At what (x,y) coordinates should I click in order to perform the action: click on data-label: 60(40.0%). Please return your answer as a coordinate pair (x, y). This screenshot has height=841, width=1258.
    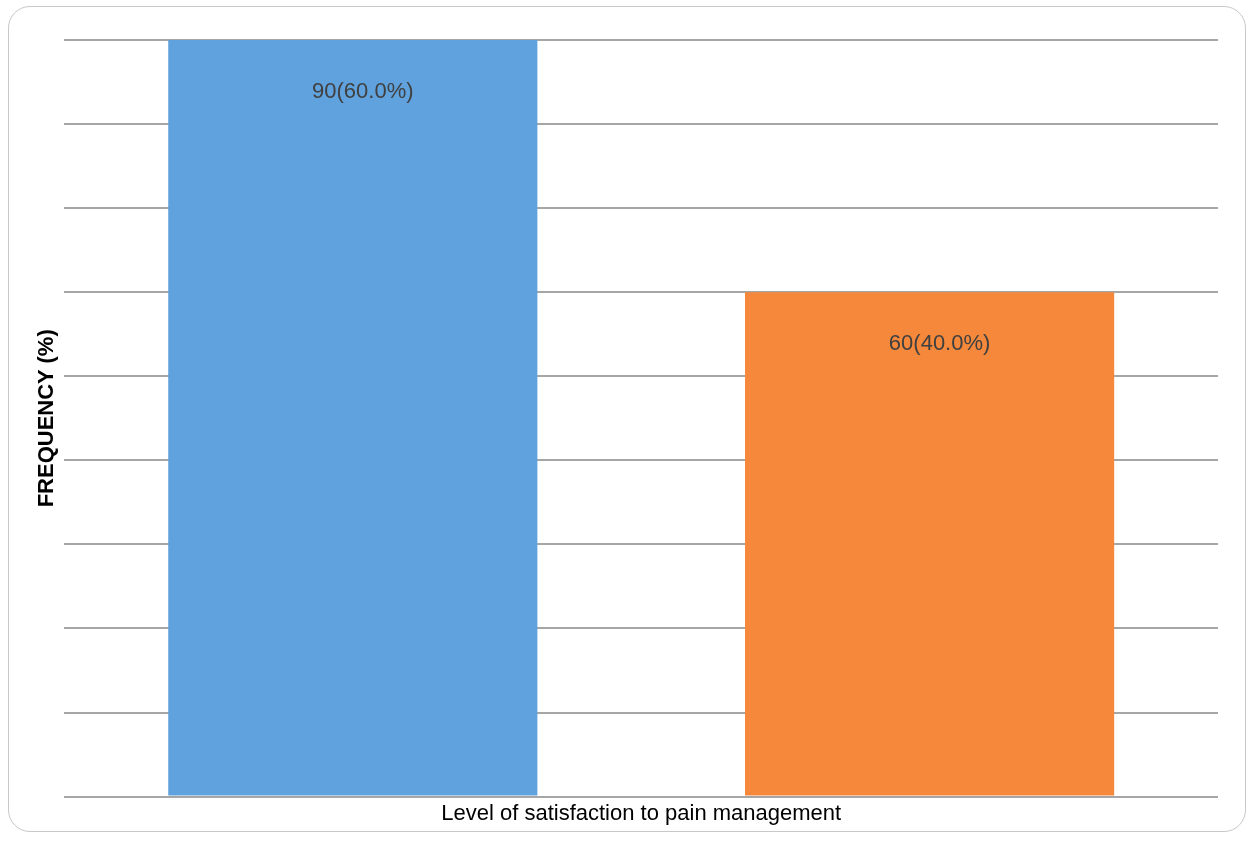
    Looking at the image, I should click on (939, 343).